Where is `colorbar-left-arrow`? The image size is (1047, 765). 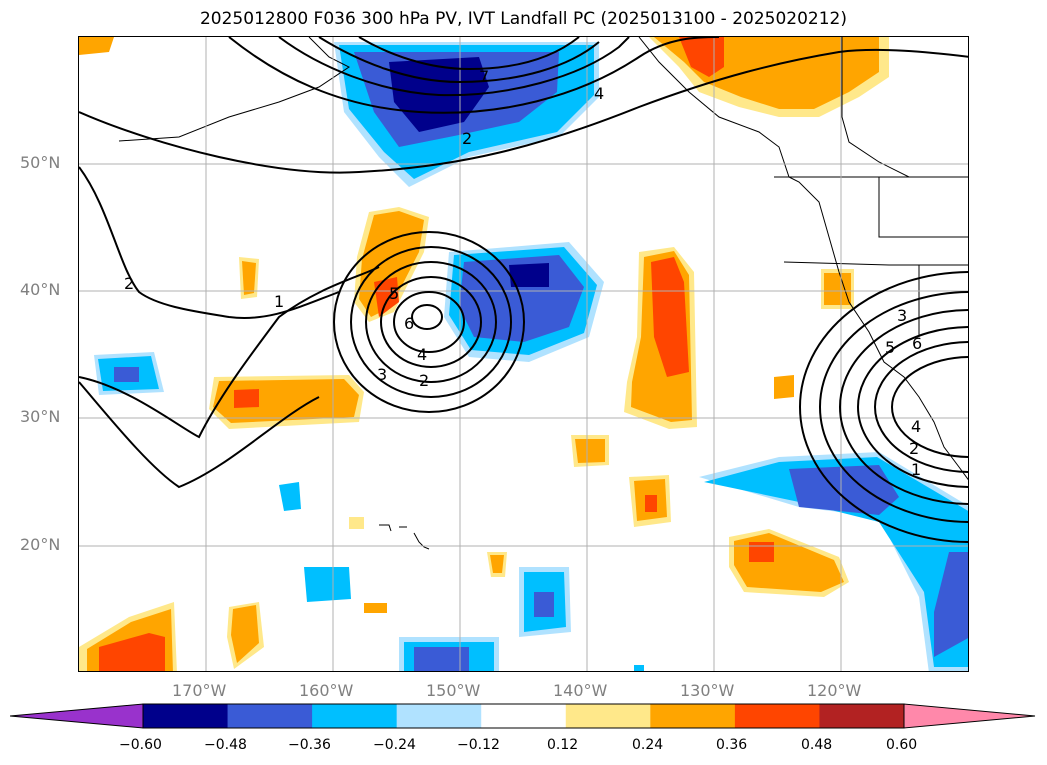 colorbar-left-arrow is located at coordinates (77, 716).